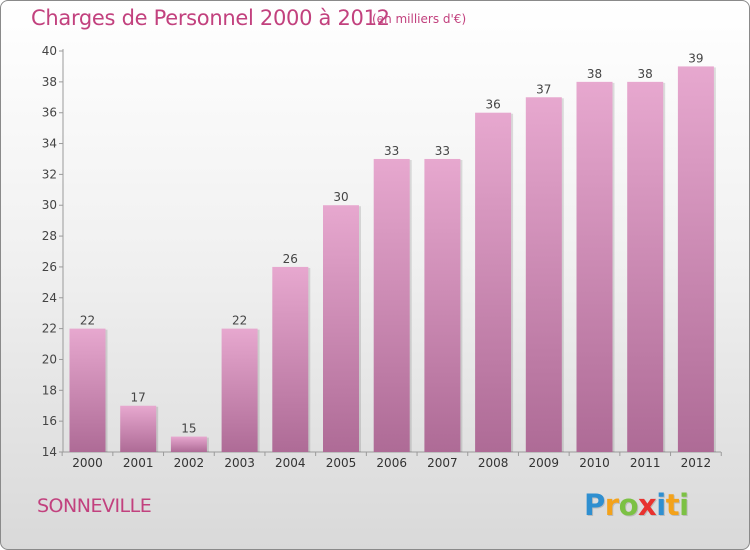 The height and width of the screenshot is (550, 750). Describe the element at coordinates (189, 463) in the screenshot. I see `x-tick-label: 2002` at that location.